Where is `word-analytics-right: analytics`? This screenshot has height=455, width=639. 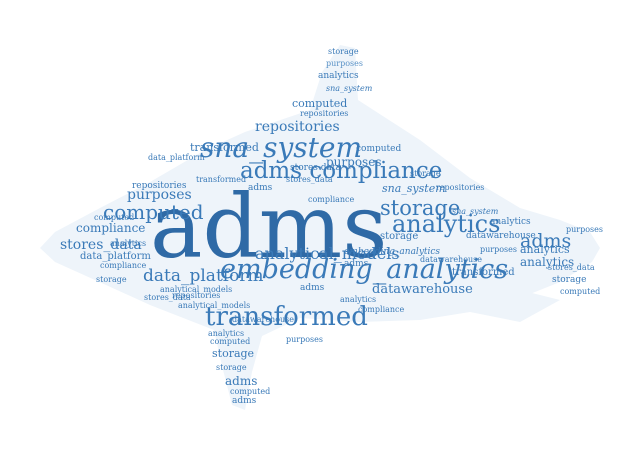
word-analytics-right: analytics is located at coordinates (446, 224).